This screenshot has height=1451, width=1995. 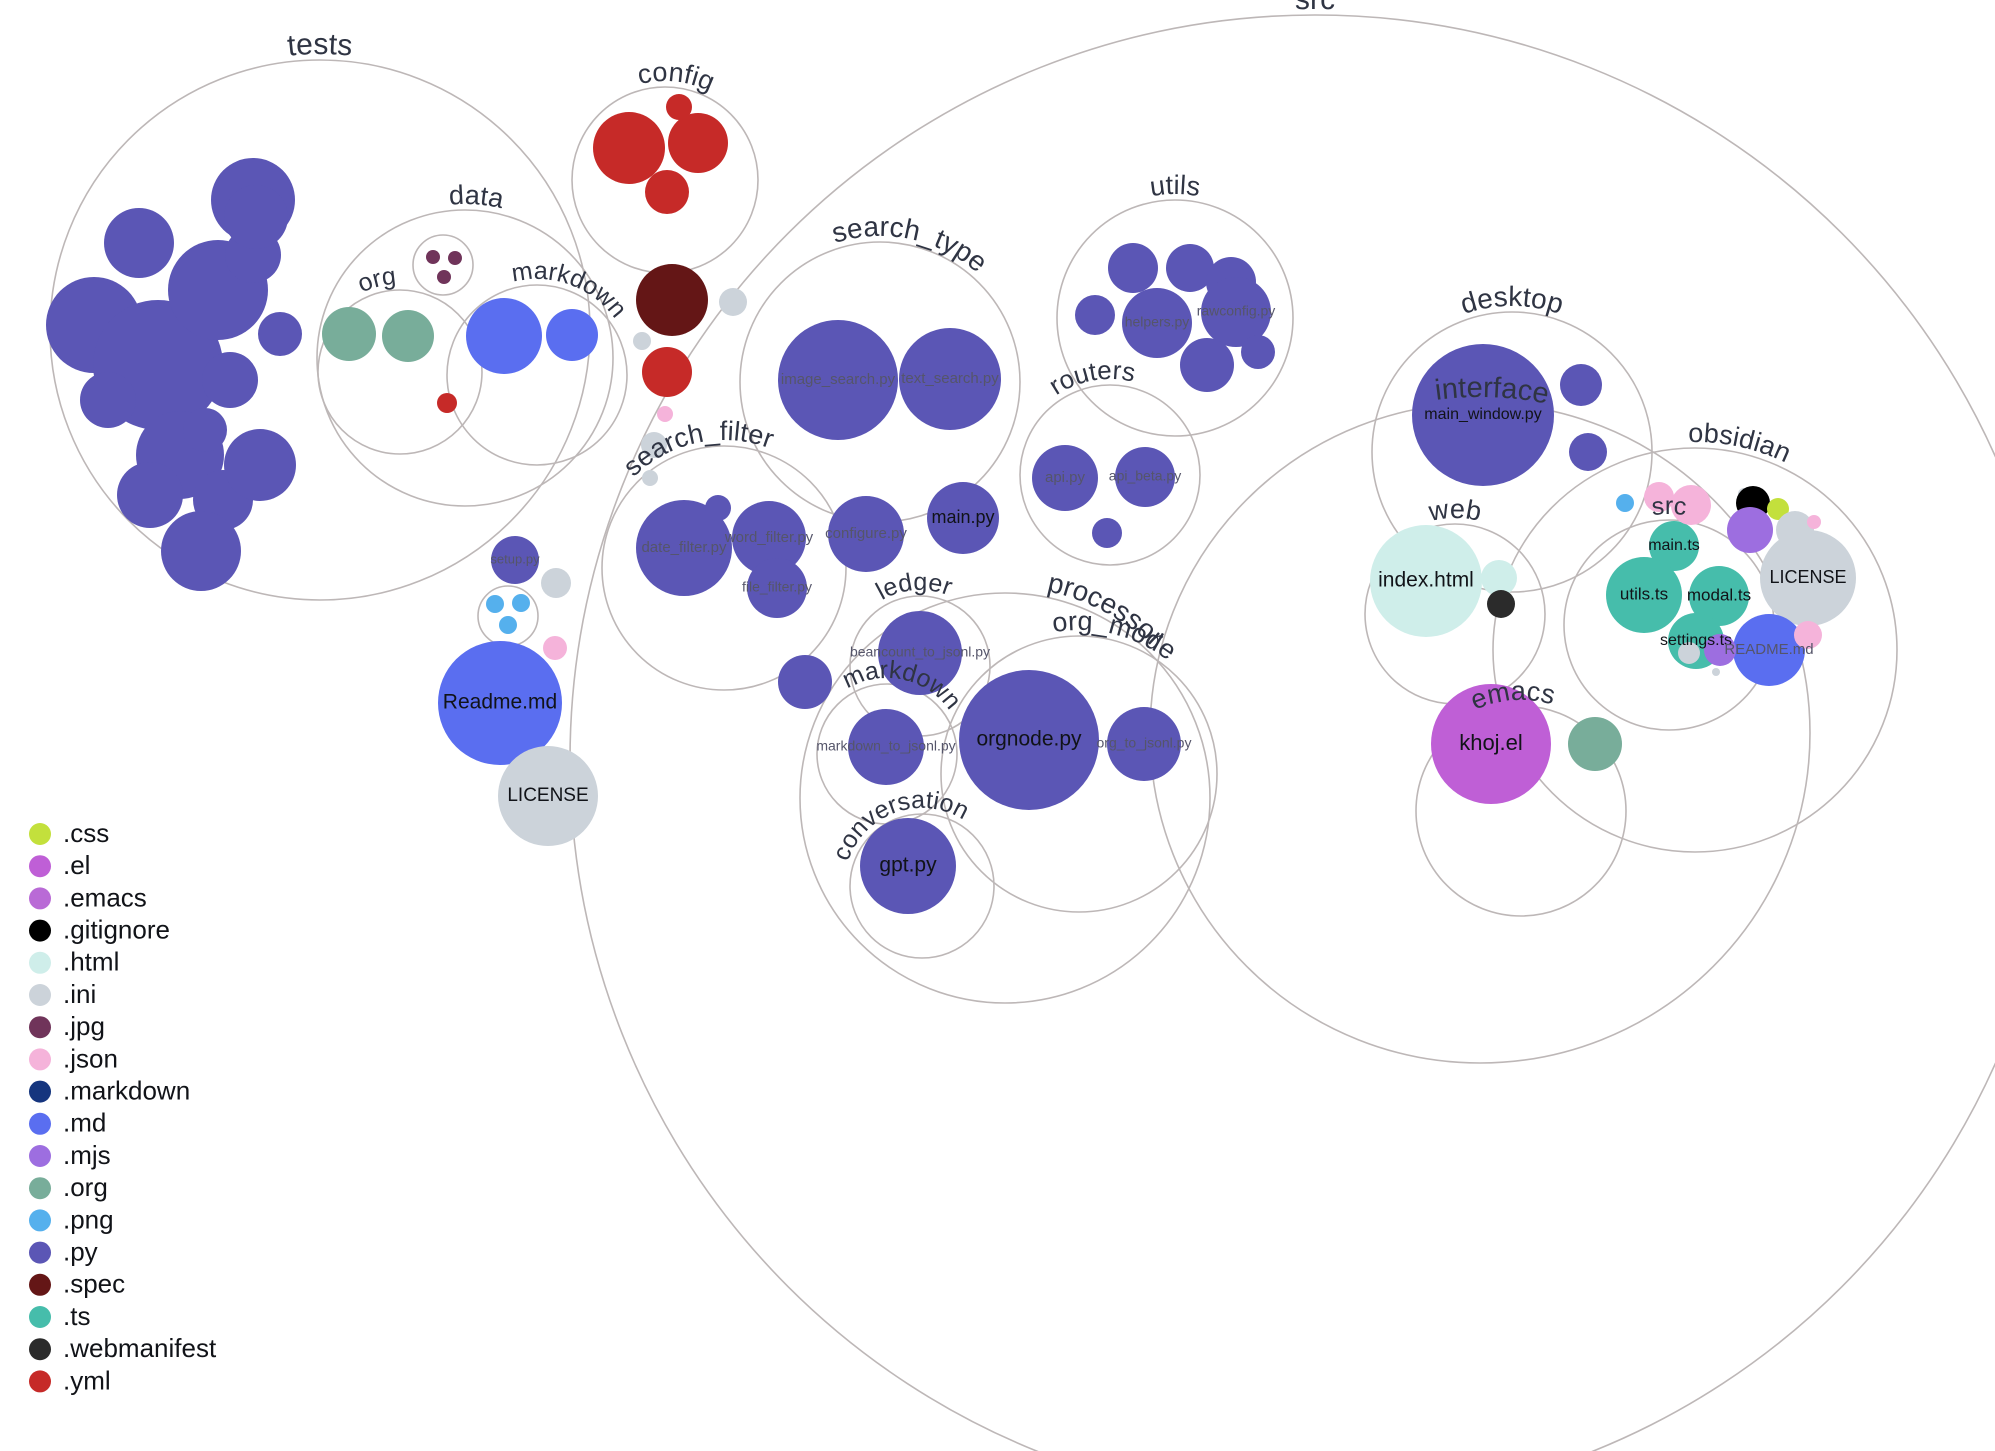 I want to click on file-circle-configure.py, so click(x=866, y=534).